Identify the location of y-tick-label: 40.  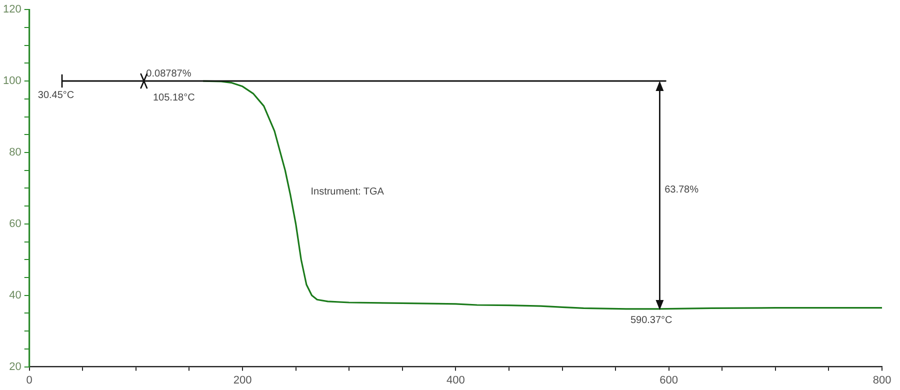
(15, 295).